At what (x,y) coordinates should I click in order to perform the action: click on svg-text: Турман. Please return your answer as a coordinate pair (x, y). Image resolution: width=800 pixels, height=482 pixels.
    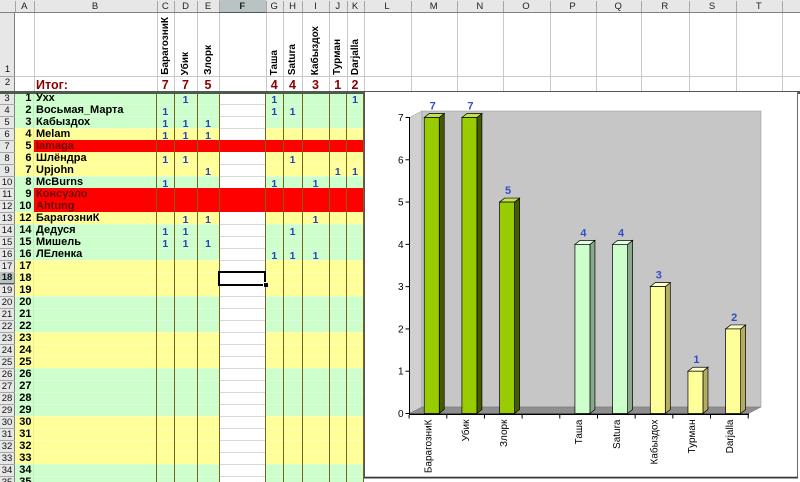
    Looking at the image, I should click on (692, 437).